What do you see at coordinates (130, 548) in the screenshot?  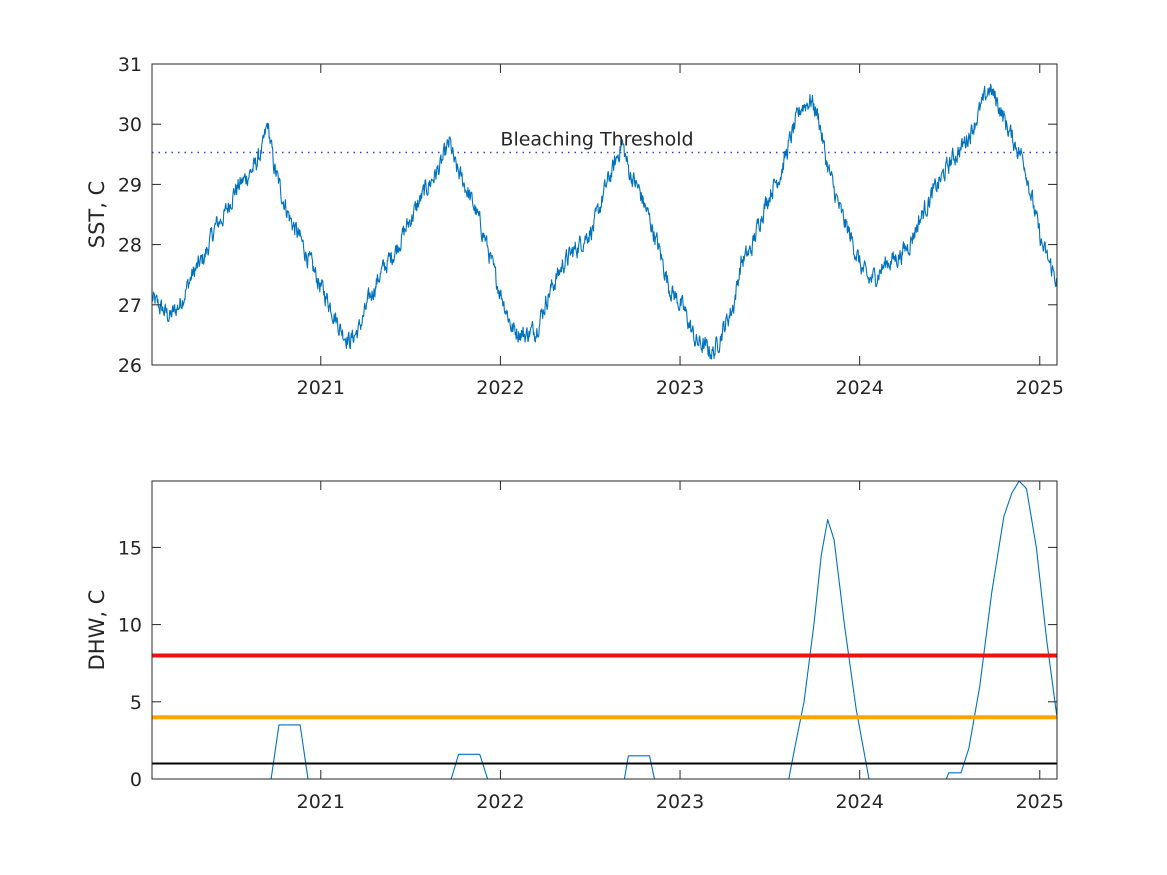 I see `y-tick-label: 15` at bounding box center [130, 548].